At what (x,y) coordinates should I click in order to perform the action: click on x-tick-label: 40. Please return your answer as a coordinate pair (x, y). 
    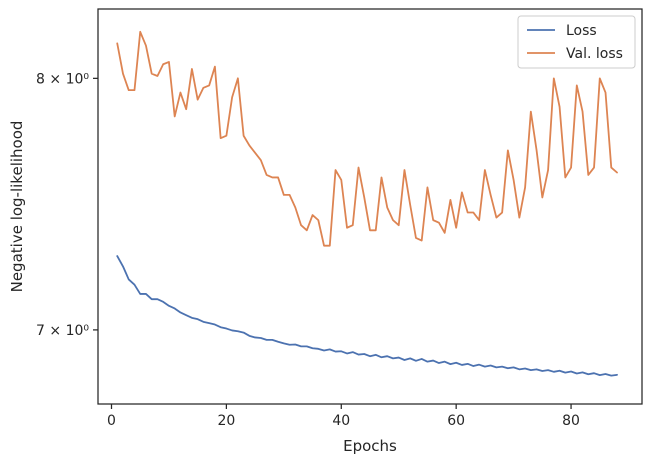
    Looking at the image, I should click on (341, 421).